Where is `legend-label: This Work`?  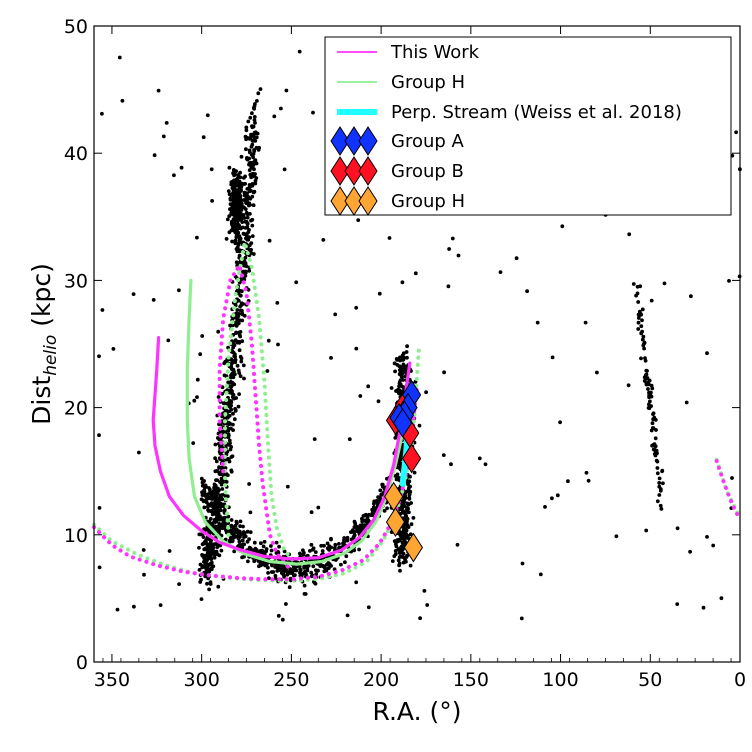 legend-label: This Work is located at coordinates (435, 52).